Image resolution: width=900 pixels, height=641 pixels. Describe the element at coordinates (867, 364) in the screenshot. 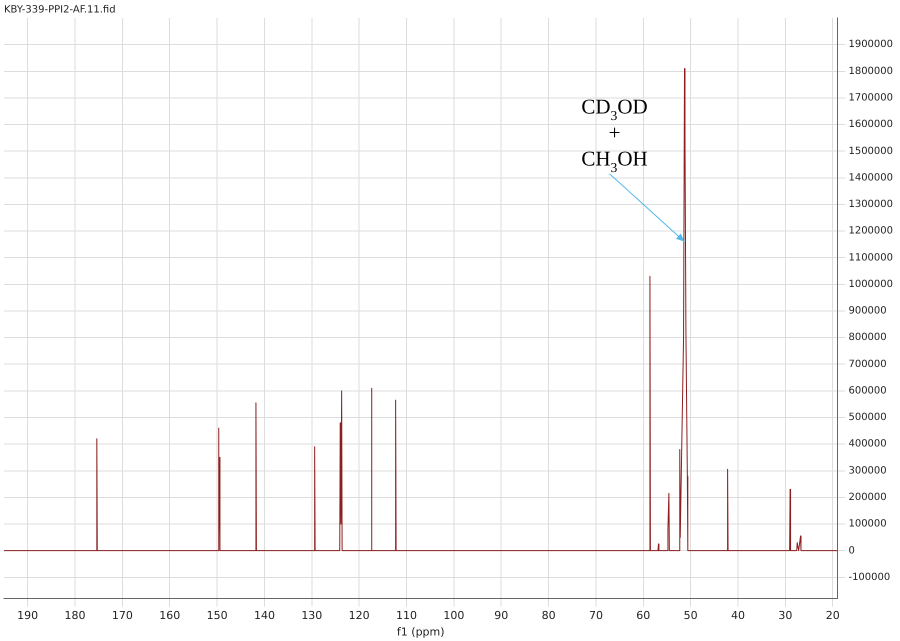

I see `y-tick-label: 700000` at that location.